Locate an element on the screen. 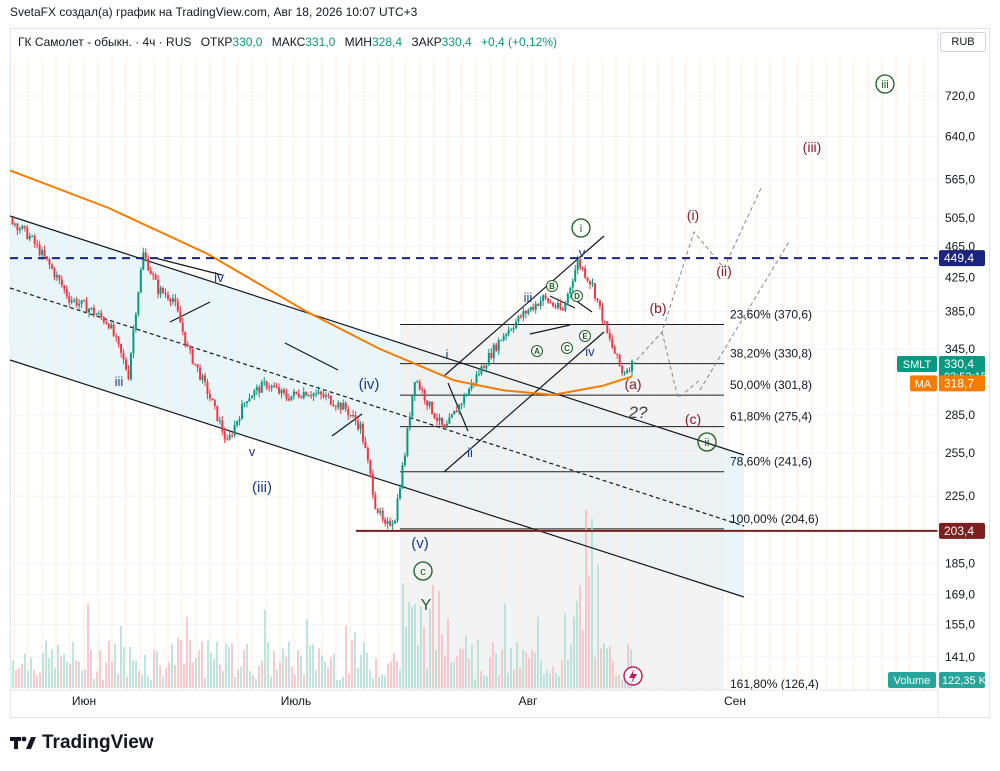  wave-label-small: B is located at coordinates (552, 286).